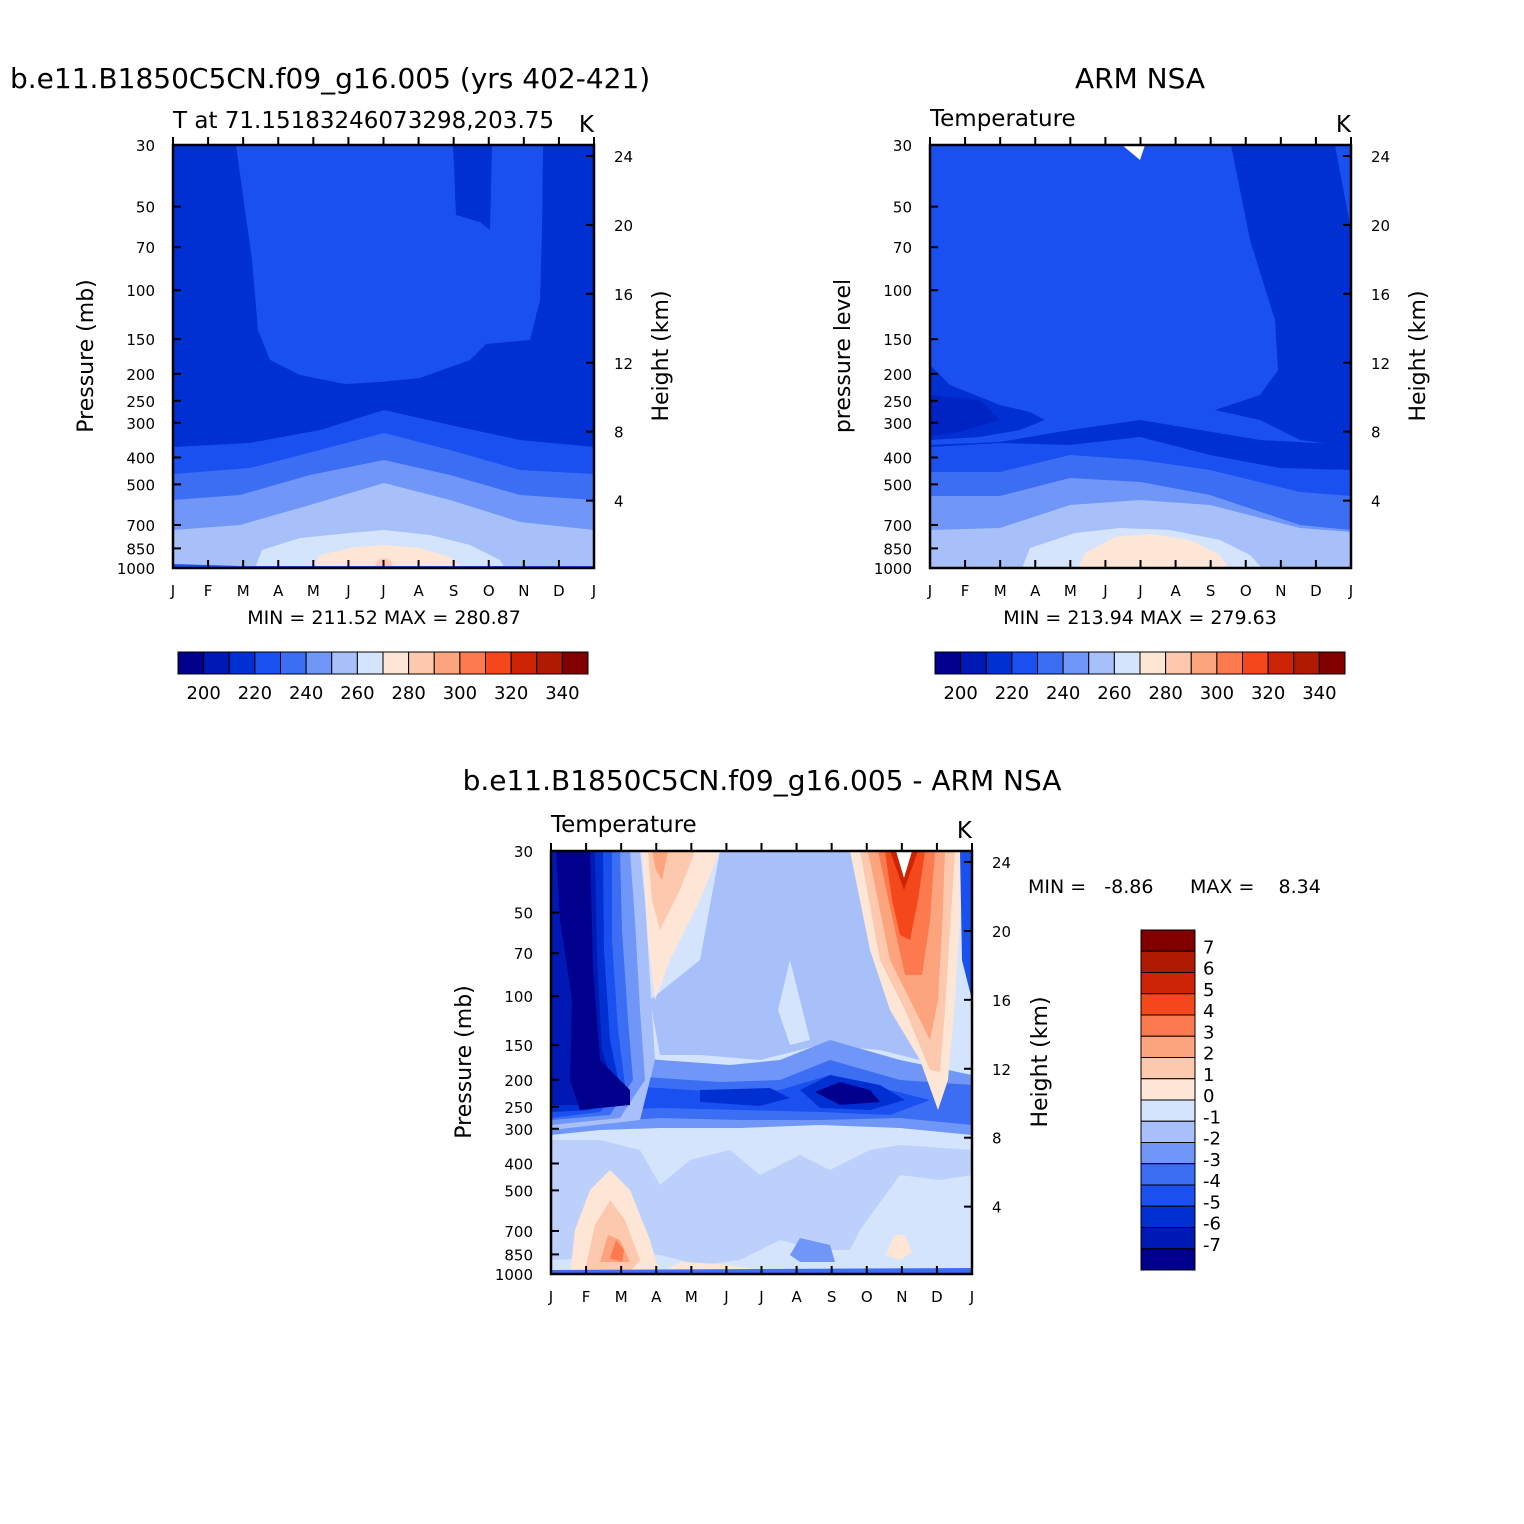 The height and width of the screenshot is (1524, 1524). I want to click on panel-diff-field-label: Temperature, so click(623, 825).